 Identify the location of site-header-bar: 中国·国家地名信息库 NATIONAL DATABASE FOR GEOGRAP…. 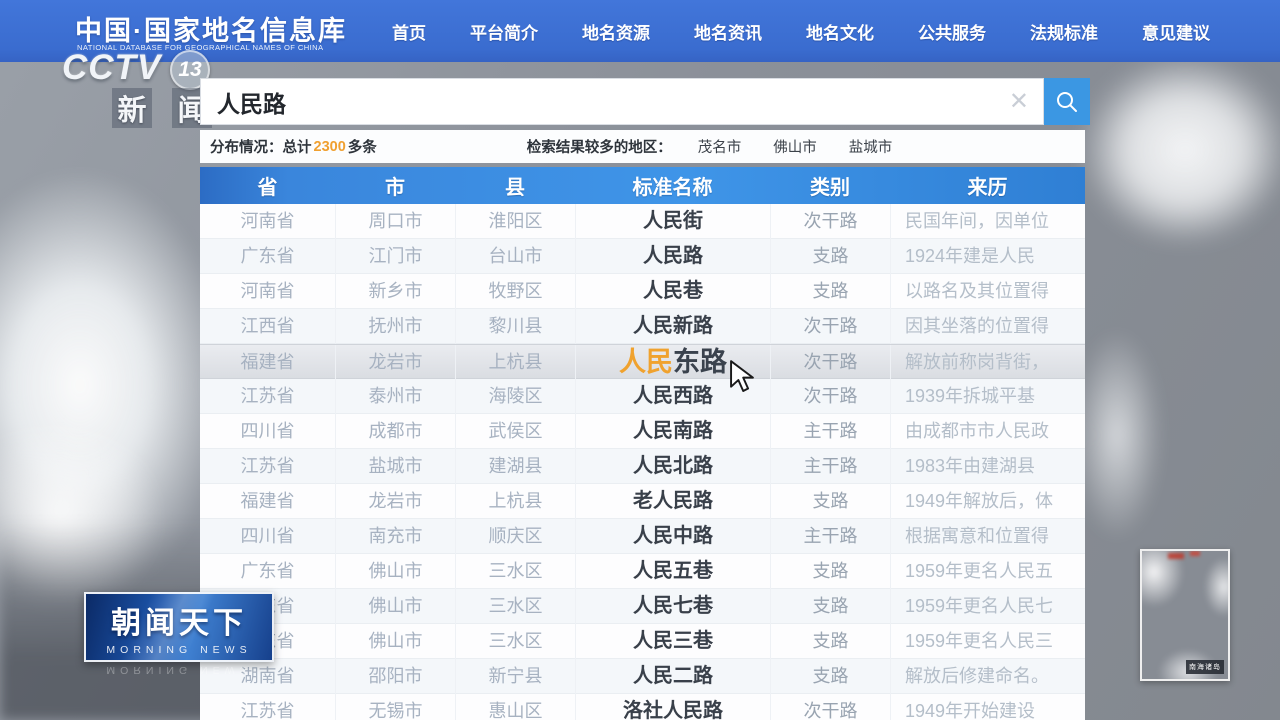
(640, 31).